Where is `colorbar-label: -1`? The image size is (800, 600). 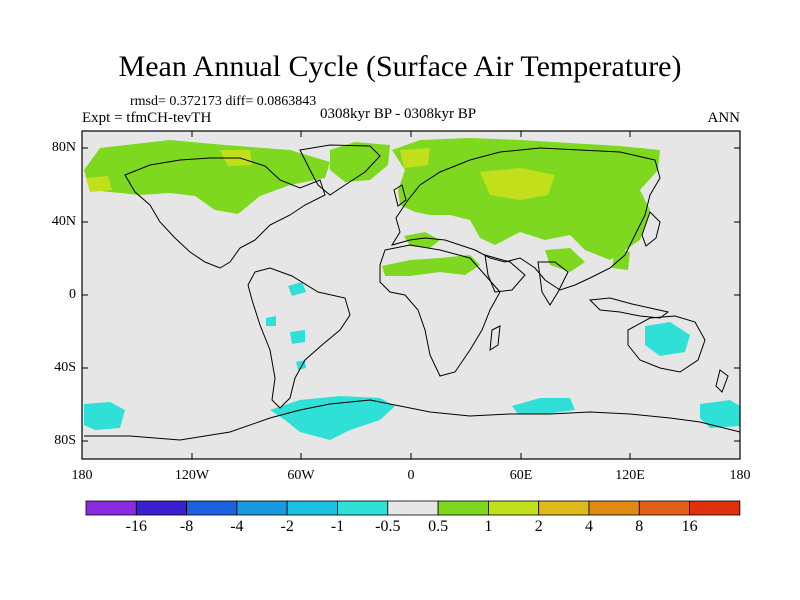 colorbar-label: -1 is located at coordinates (337, 526).